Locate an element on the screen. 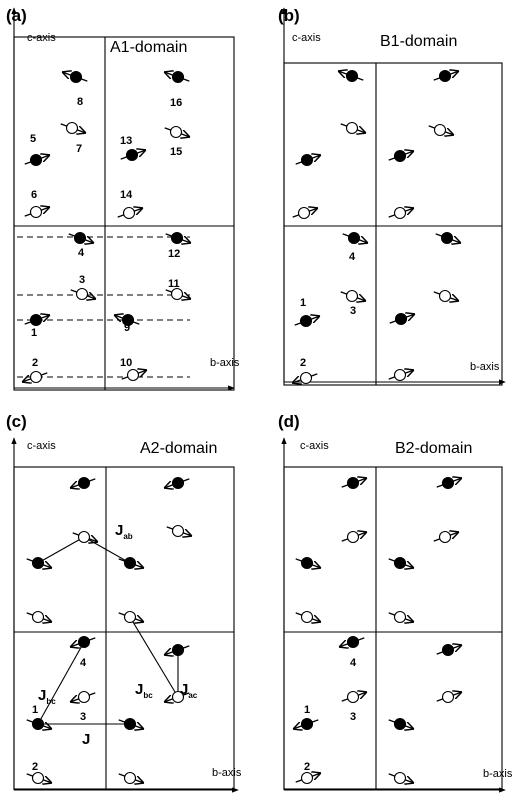  panel-d-spin-15-atom is located at coordinates (307, 778).